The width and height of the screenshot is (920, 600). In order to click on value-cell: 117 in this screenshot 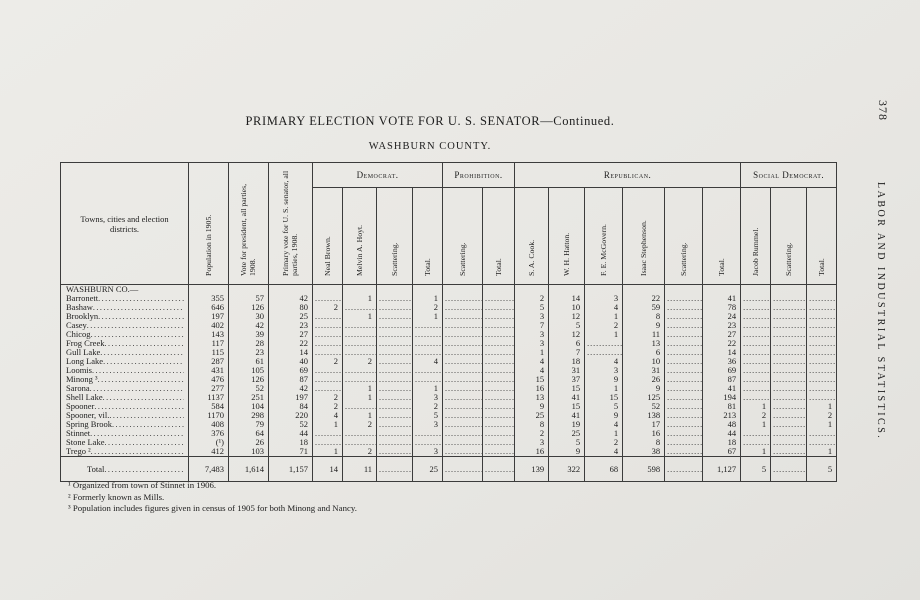, I will do `click(208, 343)`.